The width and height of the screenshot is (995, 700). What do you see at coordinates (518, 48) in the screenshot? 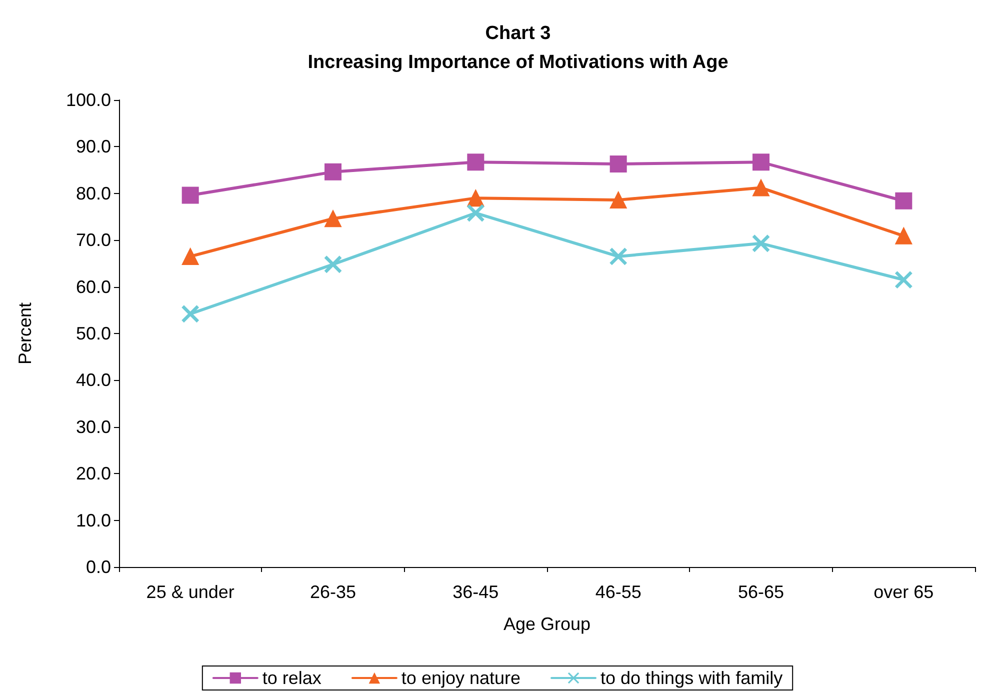
I see `chart-title: Chart 3 Increasing Importance of Motivations with Age` at bounding box center [518, 48].